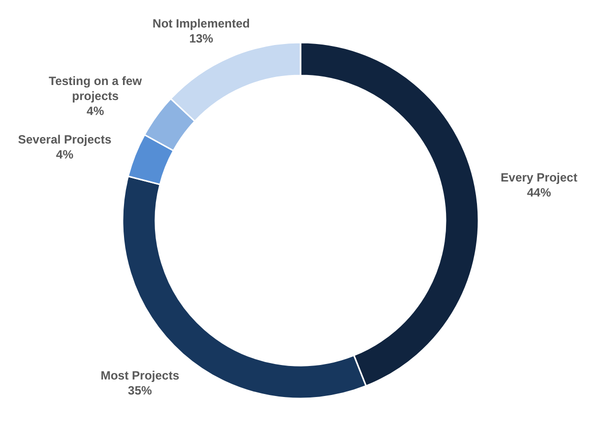 The height and width of the screenshot is (441, 601). What do you see at coordinates (140, 390) in the screenshot?
I see `data-label: 35%` at bounding box center [140, 390].